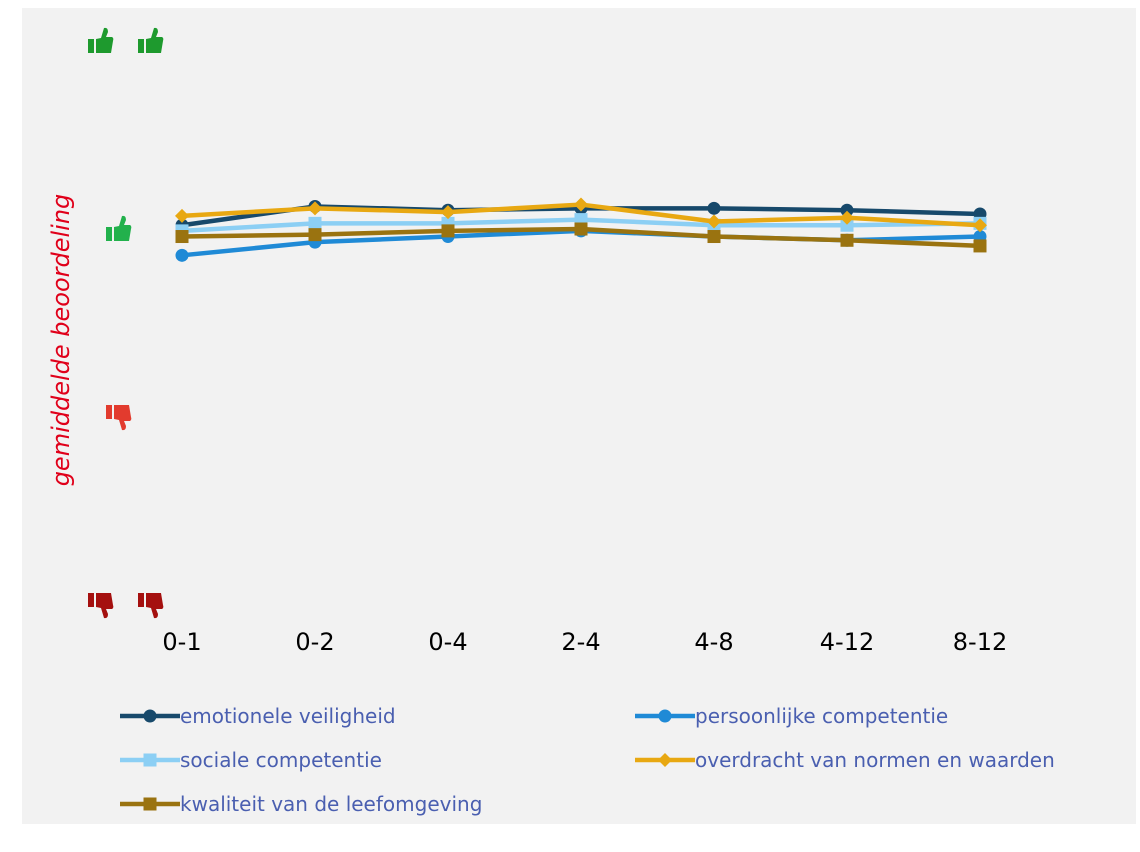  I want to click on rating-icons, so click(126, 323).